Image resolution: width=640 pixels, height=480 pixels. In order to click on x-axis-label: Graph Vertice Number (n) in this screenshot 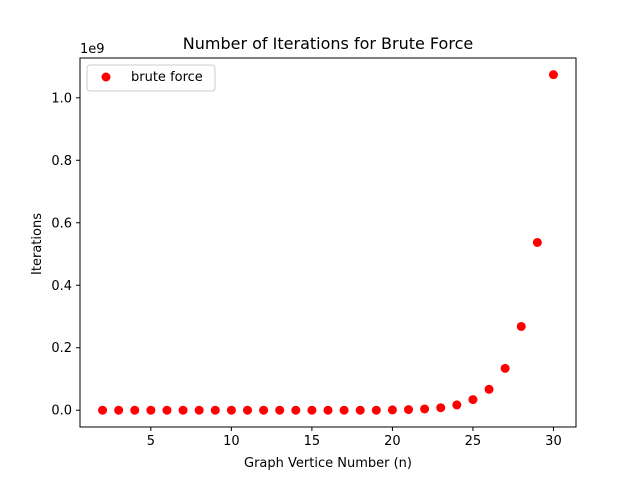, I will do `click(328, 463)`.